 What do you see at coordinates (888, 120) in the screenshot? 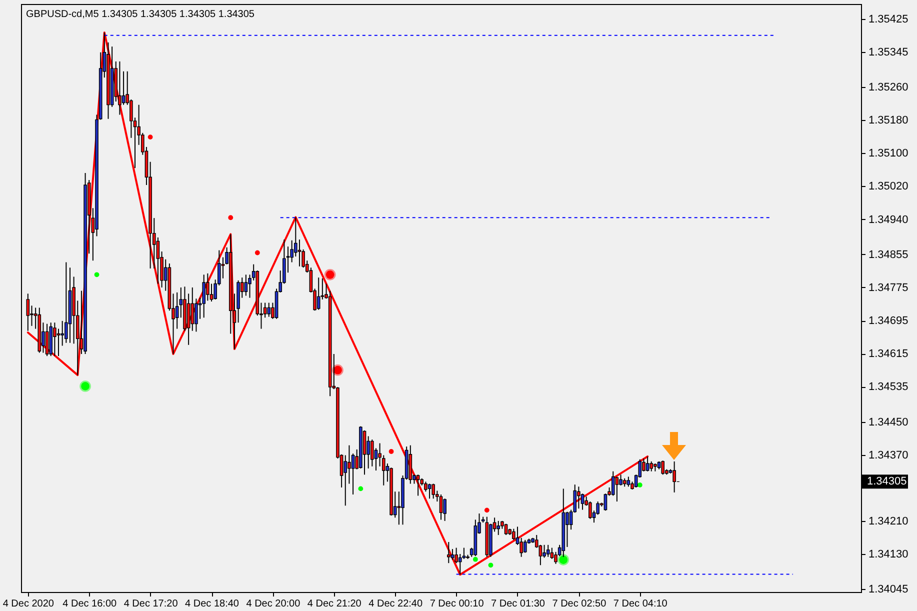
I see `y-tick-label: 1.35180` at bounding box center [888, 120].